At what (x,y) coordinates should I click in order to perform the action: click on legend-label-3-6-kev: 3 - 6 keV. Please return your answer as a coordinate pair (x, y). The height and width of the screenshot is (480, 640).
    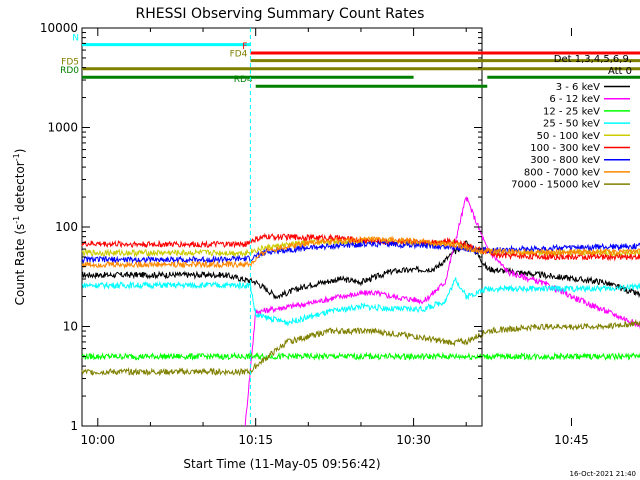
    Looking at the image, I should click on (578, 87).